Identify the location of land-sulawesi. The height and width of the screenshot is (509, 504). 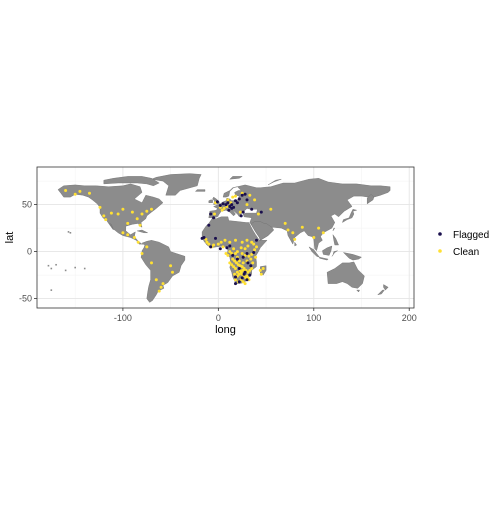
(334, 253).